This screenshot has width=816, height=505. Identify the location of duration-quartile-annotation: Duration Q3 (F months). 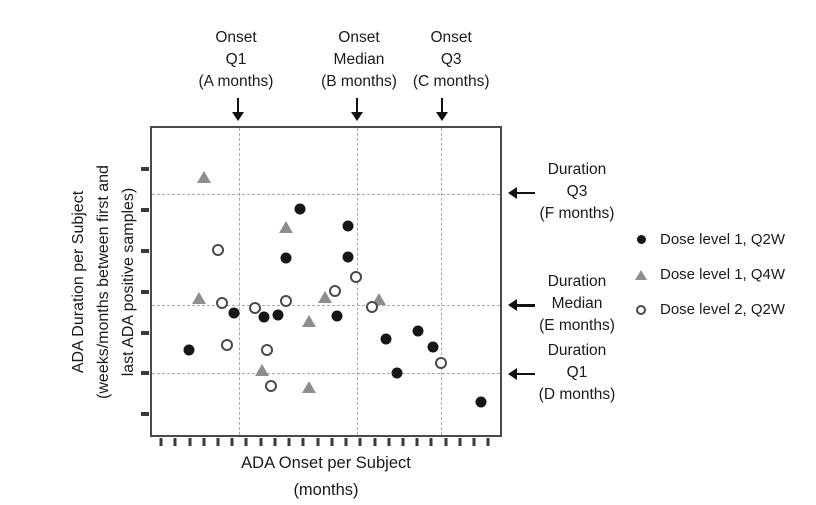
(577, 192).